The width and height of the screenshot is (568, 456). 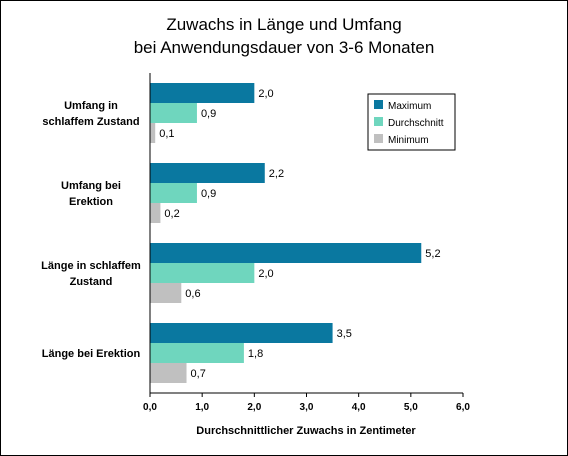 I want to click on legend-swatch-maximum, so click(x=378, y=104).